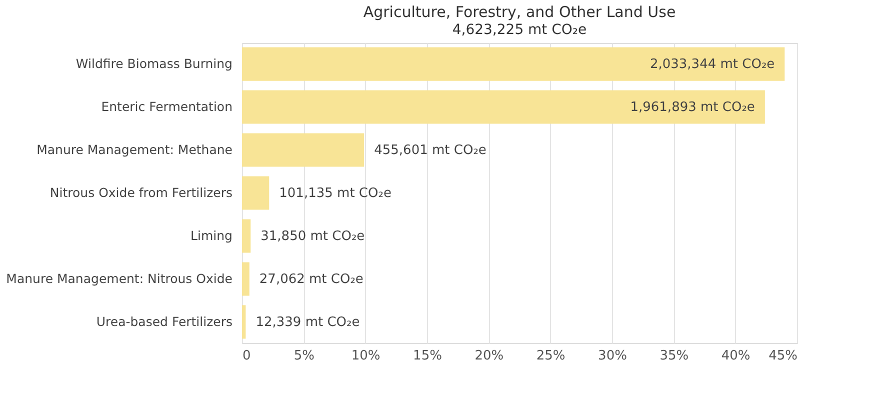 Image resolution: width=870 pixels, height=402 pixels. Describe the element at coordinates (519, 12) in the screenshot. I see `chart-title: Agriculture, Forestry, and Other Land Use` at that location.